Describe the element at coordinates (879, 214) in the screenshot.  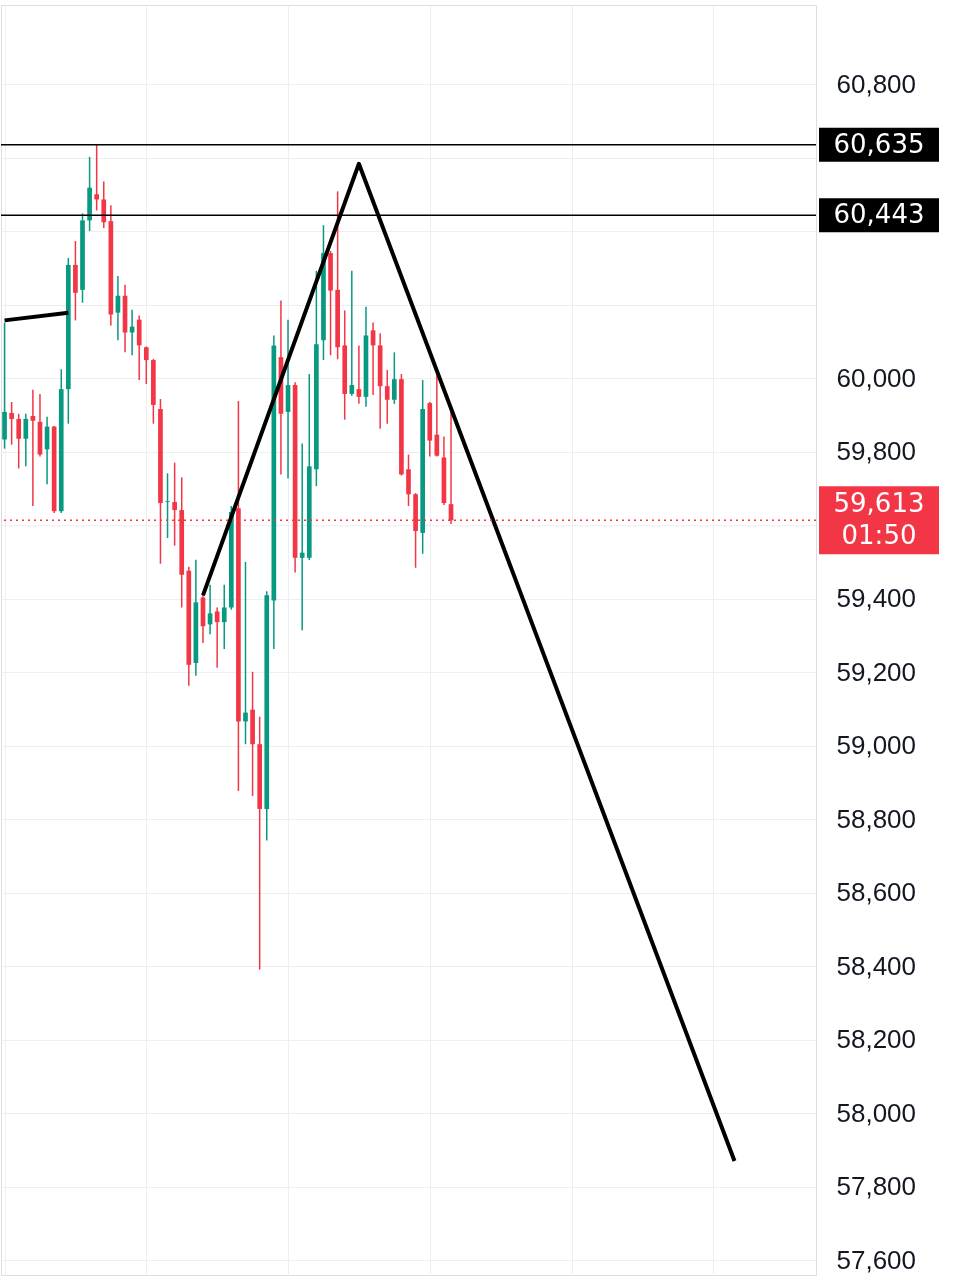
I see `ref-line-label: 60,443` at that location.